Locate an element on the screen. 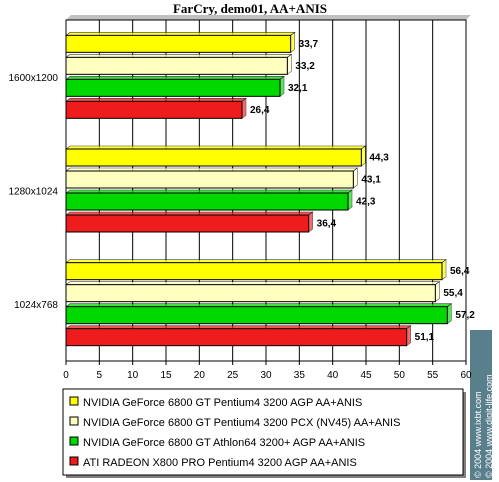  x-tick-label: 60 is located at coordinates (466, 375).